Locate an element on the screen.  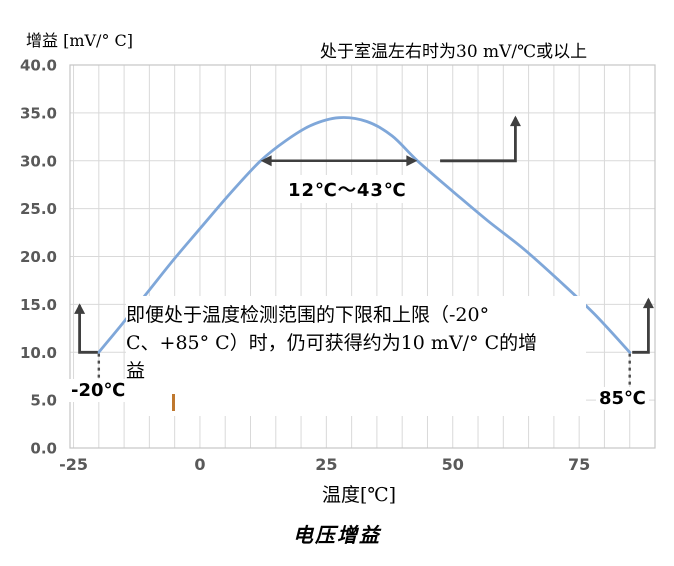
temp-range-label: 12℃～43℃ is located at coordinates (347, 189).